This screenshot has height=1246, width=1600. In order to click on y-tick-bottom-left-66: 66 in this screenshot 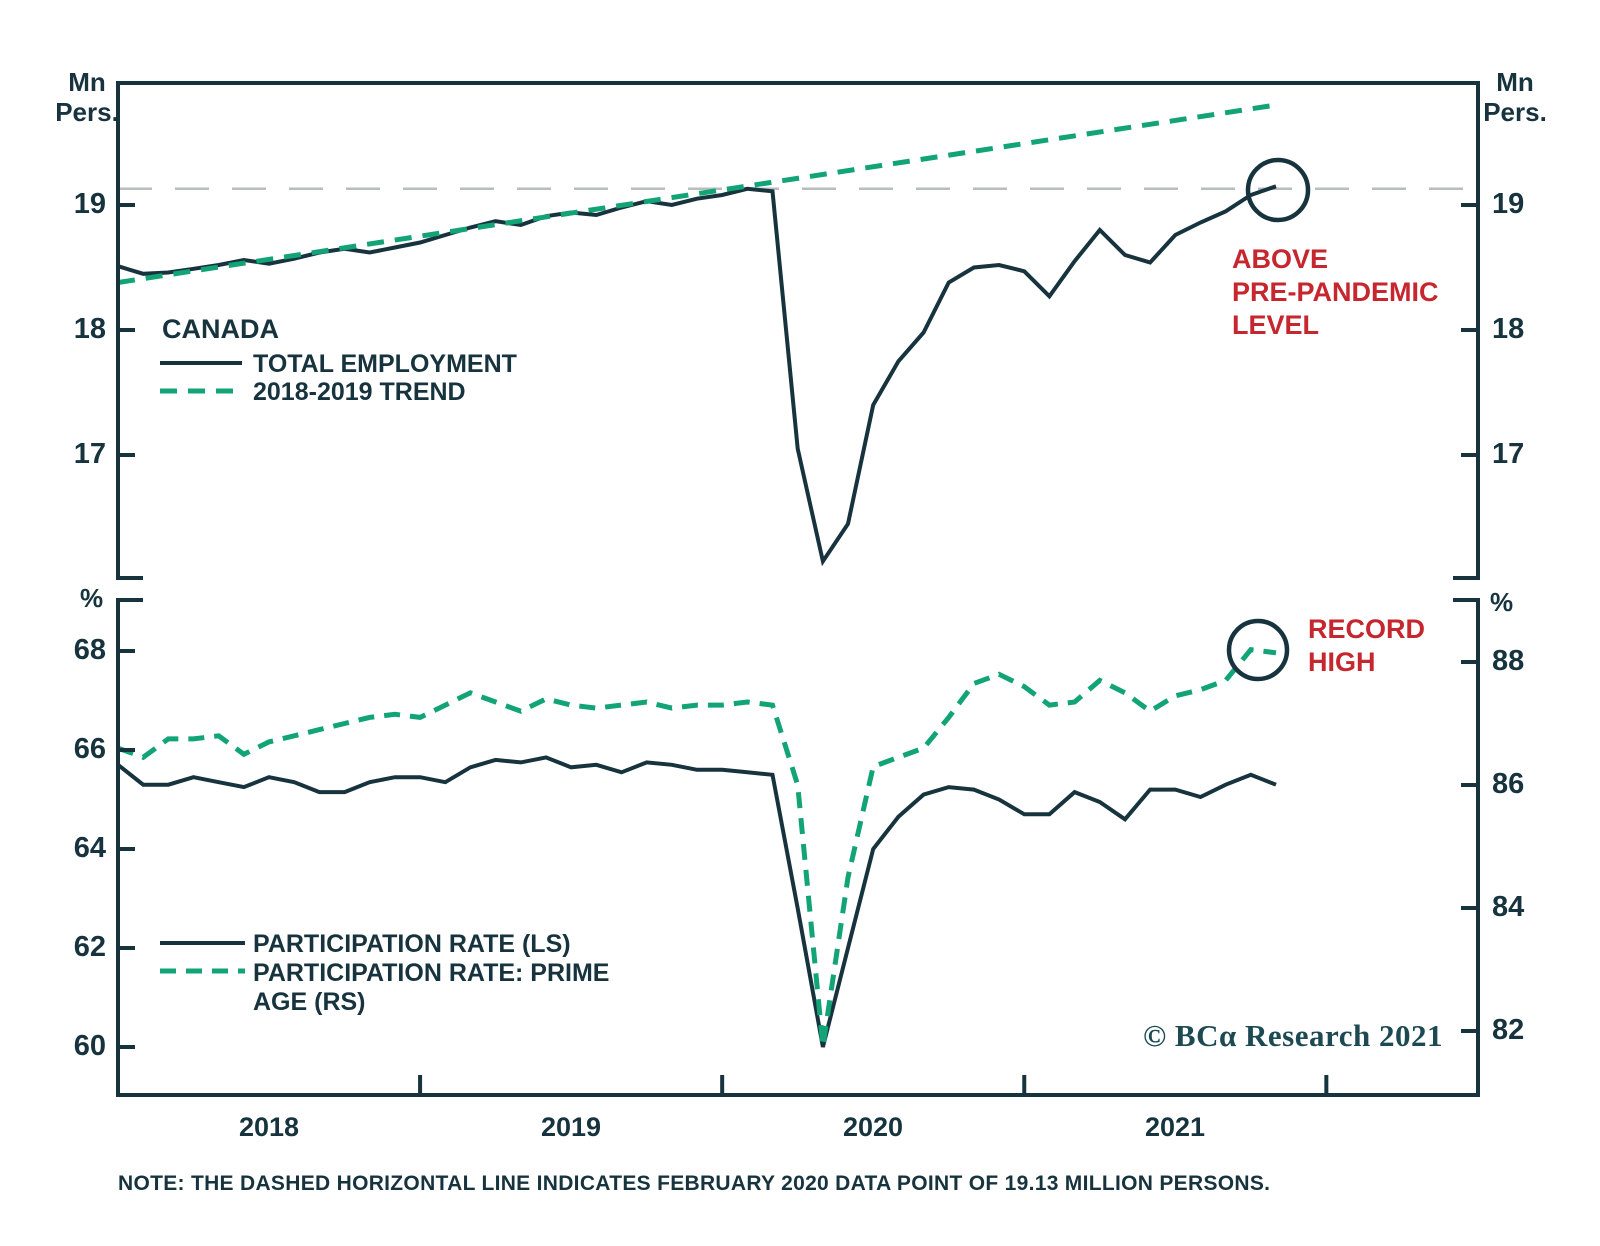, I will do `click(89, 749)`.